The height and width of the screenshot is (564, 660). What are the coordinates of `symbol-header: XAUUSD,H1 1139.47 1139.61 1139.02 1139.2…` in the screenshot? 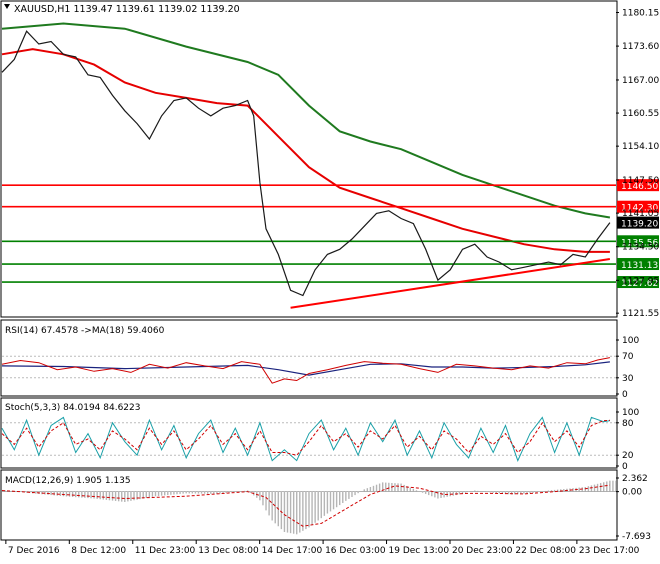 It's located at (127, 9).